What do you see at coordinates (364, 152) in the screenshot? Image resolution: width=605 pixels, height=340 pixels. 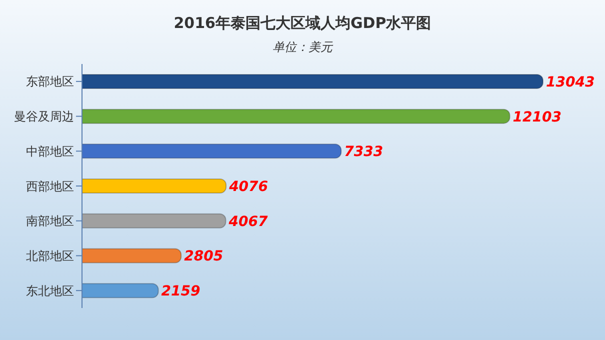 I see `data-label: 7333` at bounding box center [364, 152].